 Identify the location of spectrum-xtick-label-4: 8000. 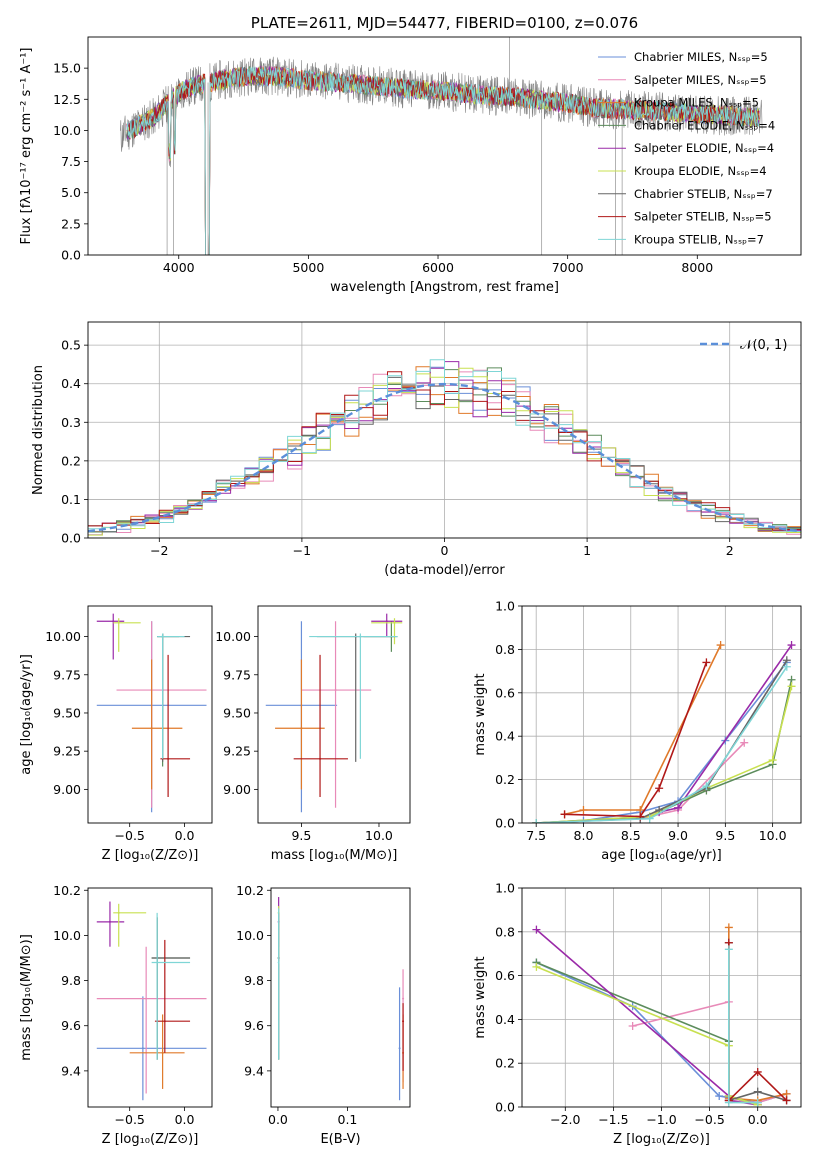
(697, 267).